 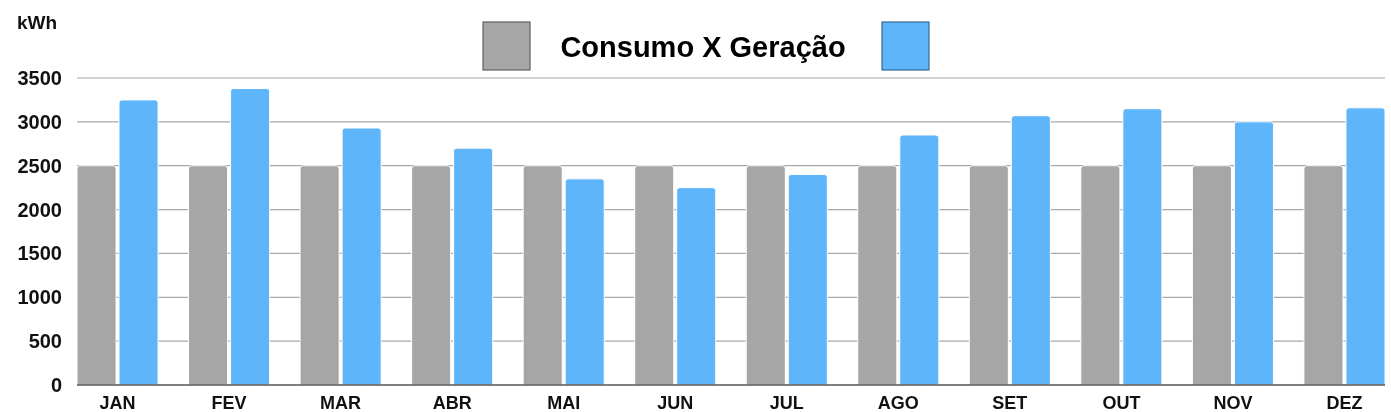 What do you see at coordinates (898, 402) in the screenshot?
I see `x-tick-label: AGO` at bounding box center [898, 402].